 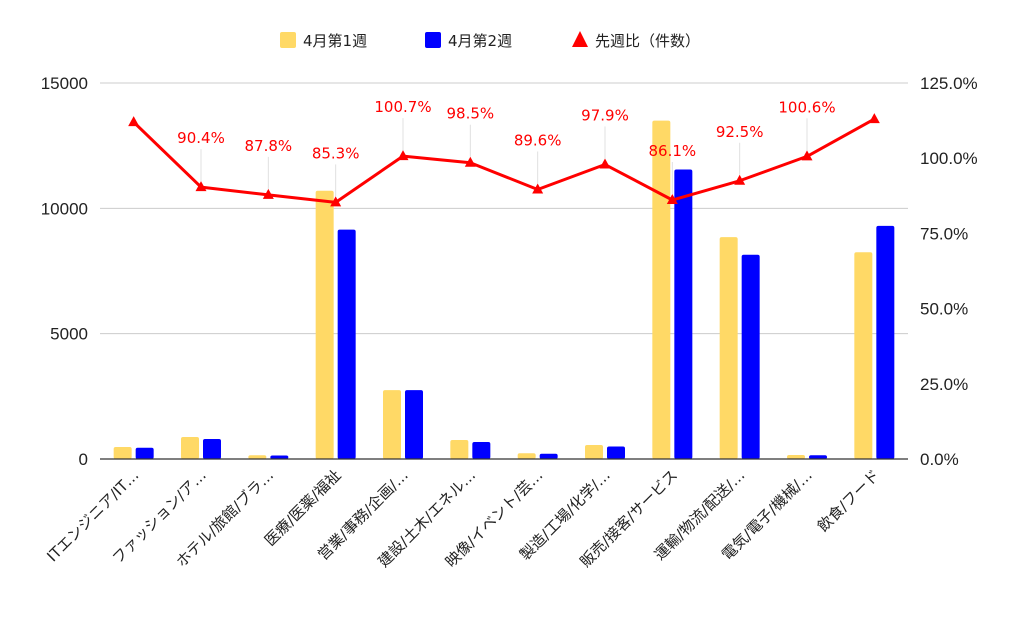 What do you see at coordinates (288, 40) in the screenshot?
I see `legend-swatch-week1` at bounding box center [288, 40].